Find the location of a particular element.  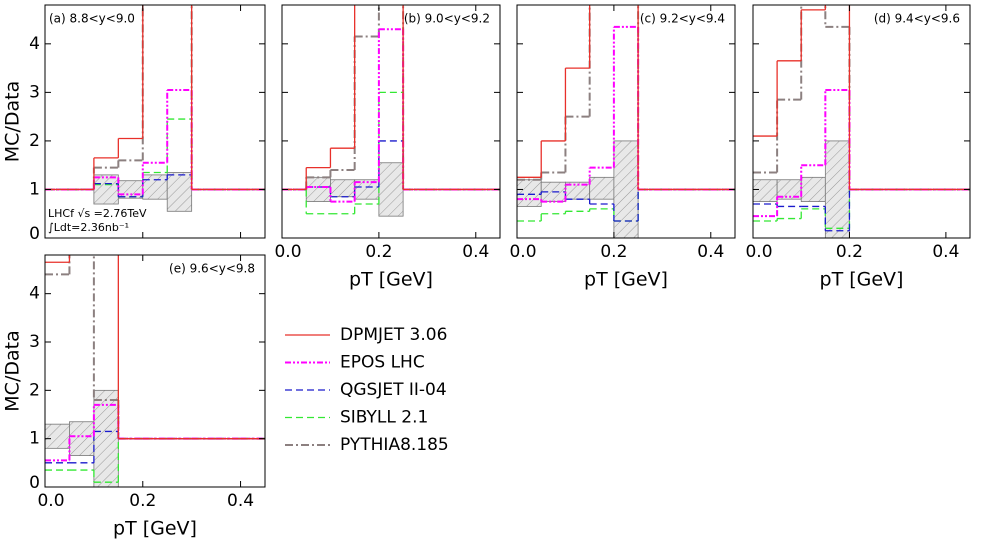

panel: 0.0 0.2 0.4 pT [GeV] (c) 9.2<y<9.4 is located at coordinates (622, 147).